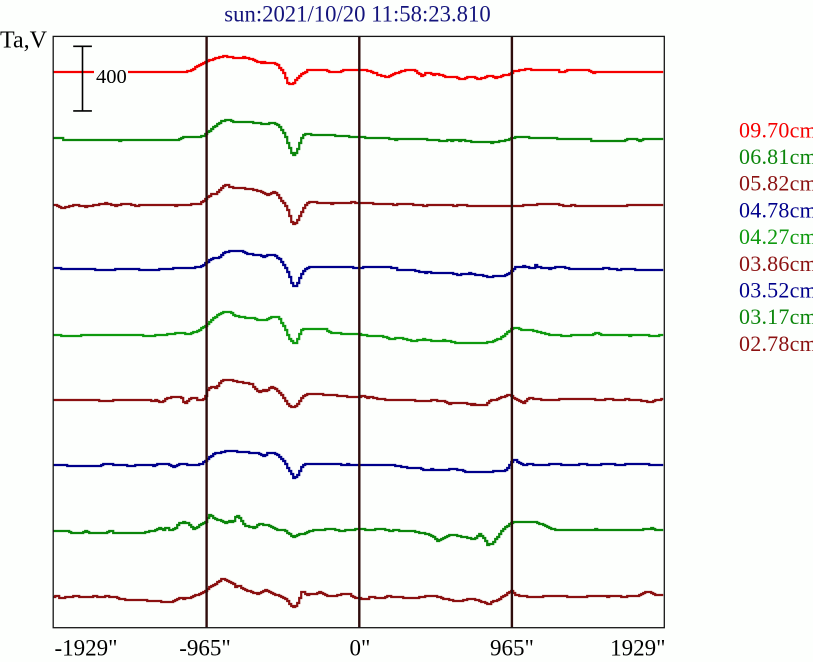  I want to click on svg-text: 0", so click(360, 648).